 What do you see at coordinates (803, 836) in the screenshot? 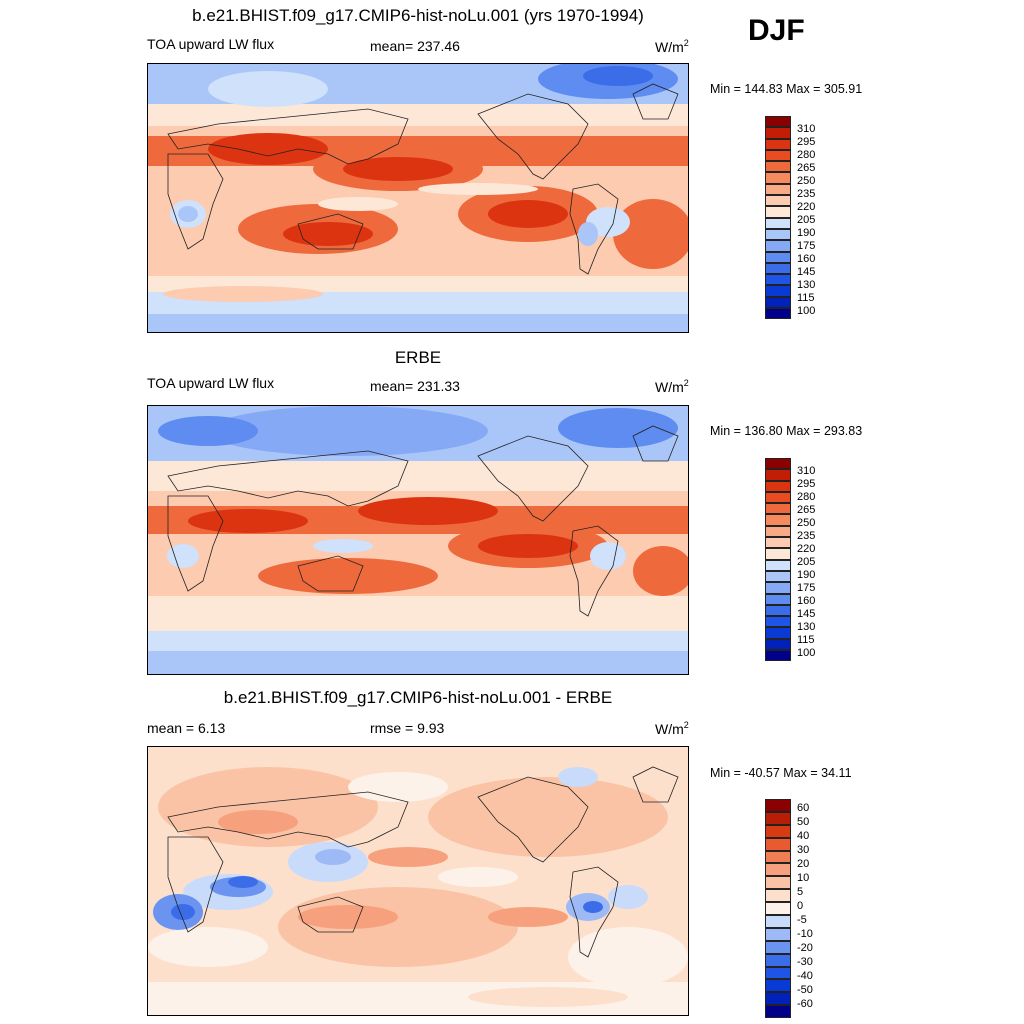
I see `colorbar-label: 40` at bounding box center [803, 836].